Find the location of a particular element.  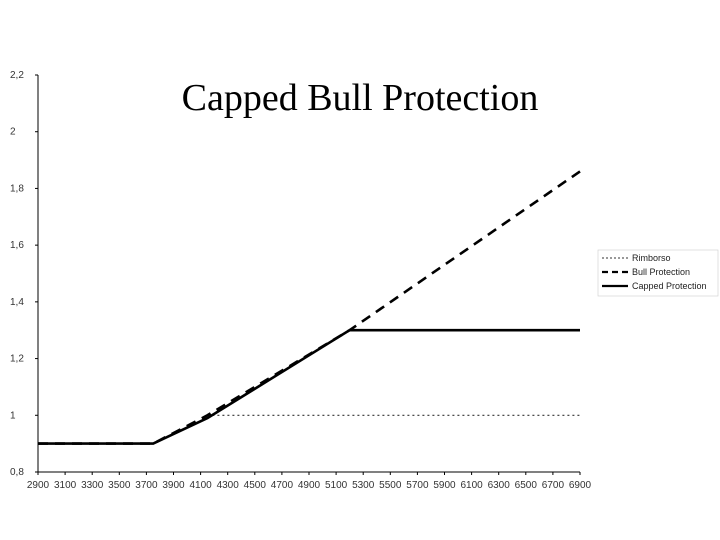

x-tick-label: 6100 is located at coordinates (471, 485).